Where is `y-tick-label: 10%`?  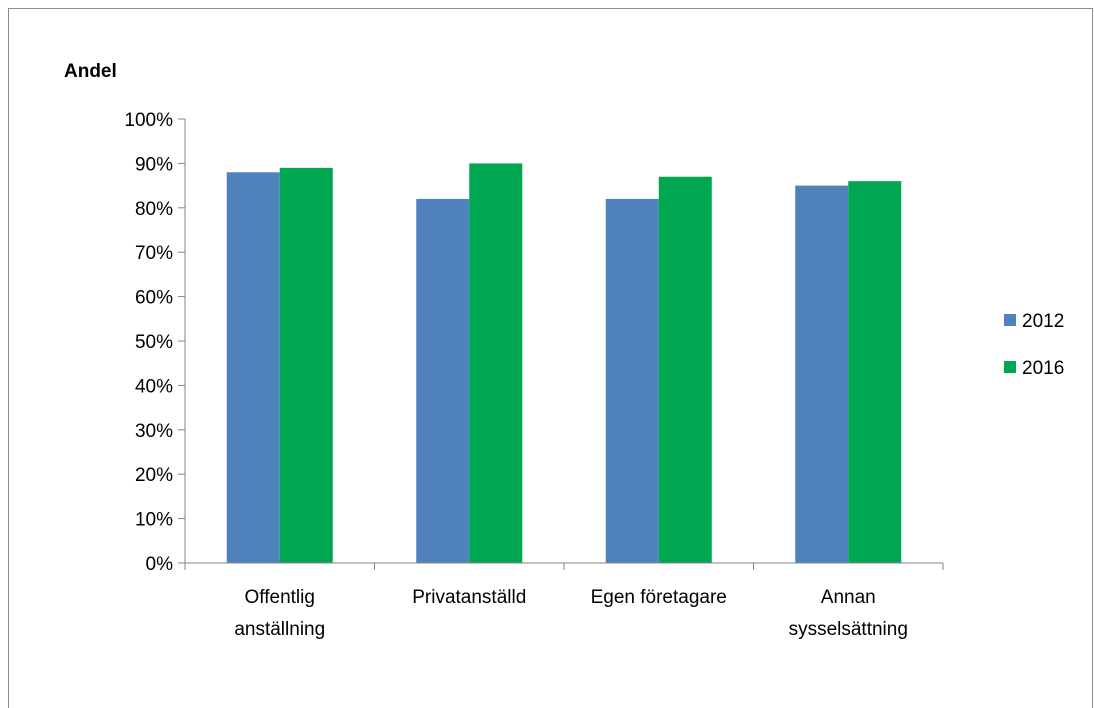
y-tick-label: 10% is located at coordinates (154, 520).